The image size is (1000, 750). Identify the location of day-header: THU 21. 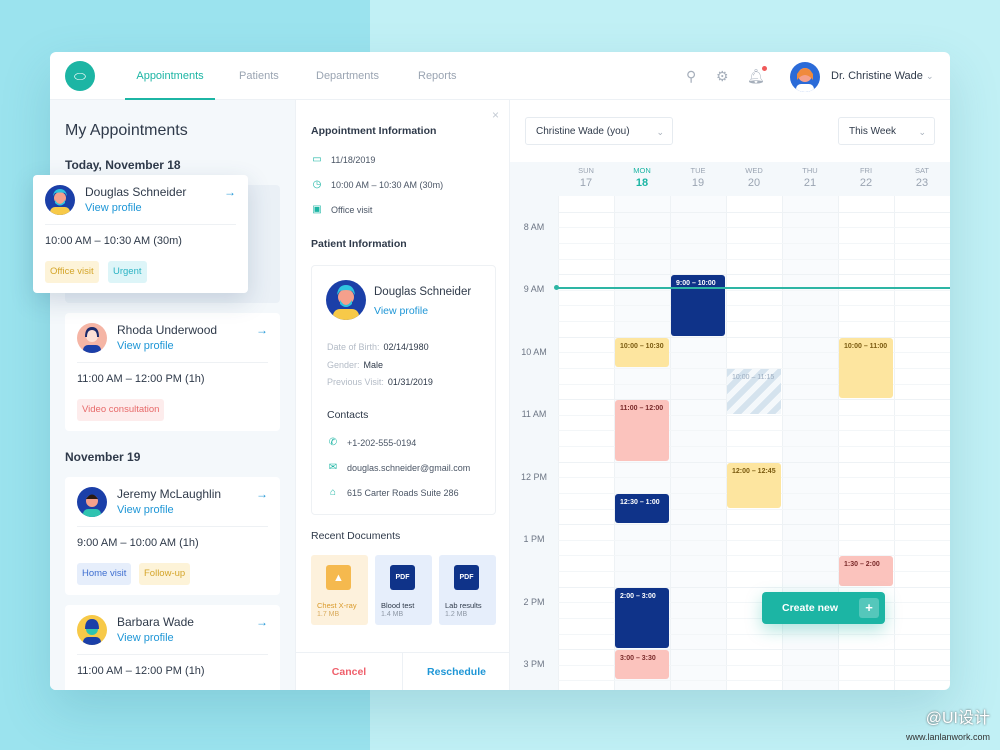
(810, 177).